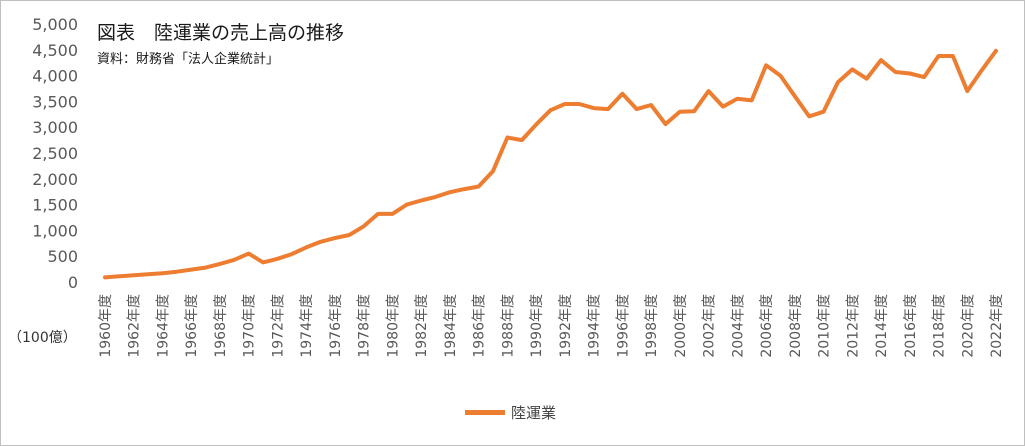 Image resolution: width=1025 pixels, height=446 pixels. Describe the element at coordinates (42, 338) in the screenshot. I see `y-unit-label: （100億）` at that location.